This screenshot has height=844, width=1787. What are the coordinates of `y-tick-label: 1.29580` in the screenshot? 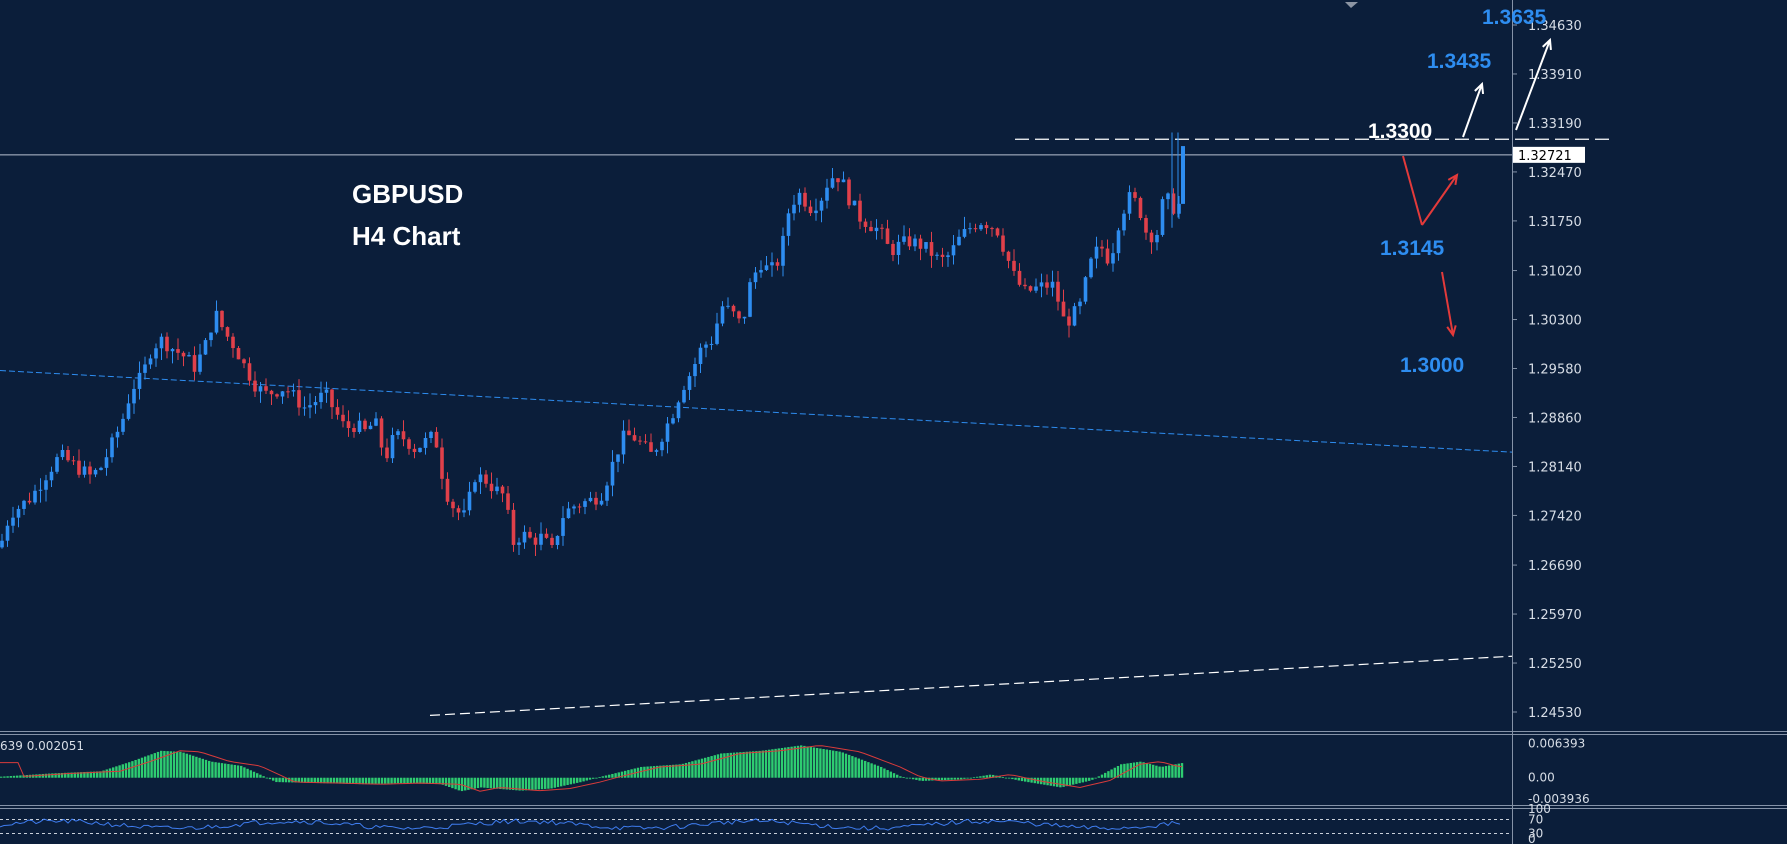 It's located at (1555, 370).